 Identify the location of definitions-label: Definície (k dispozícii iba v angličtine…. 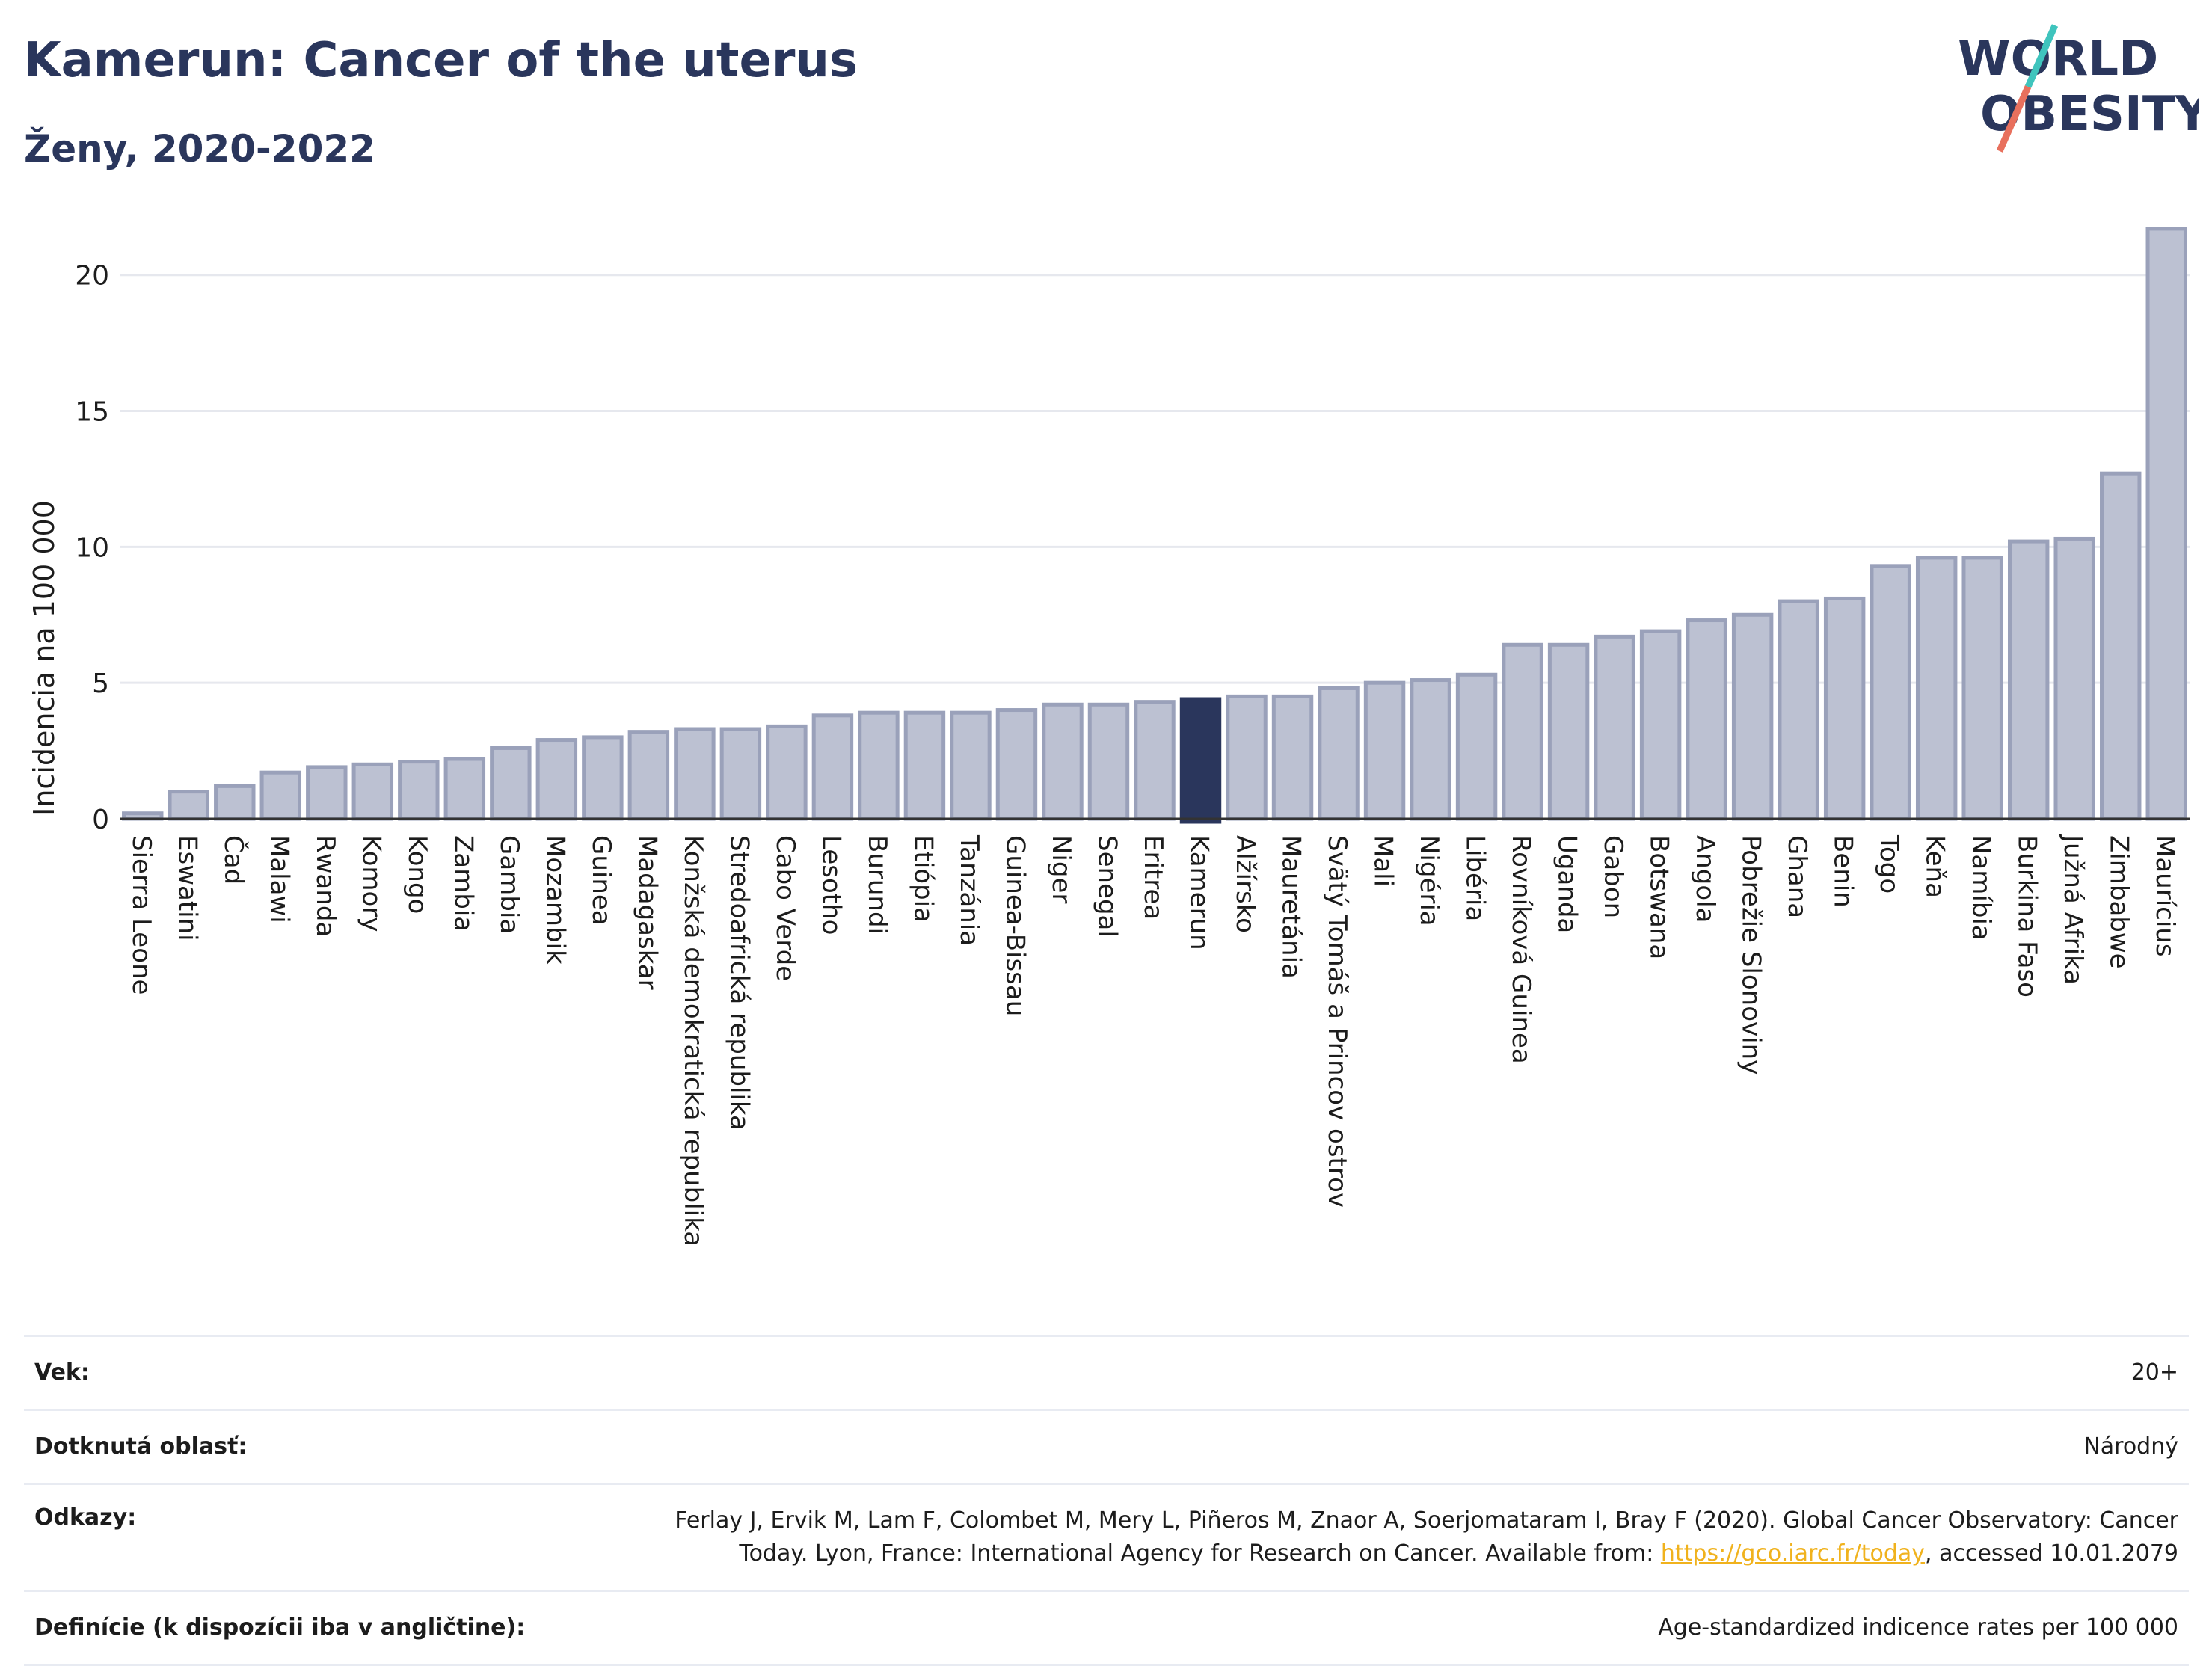
(280, 1627).